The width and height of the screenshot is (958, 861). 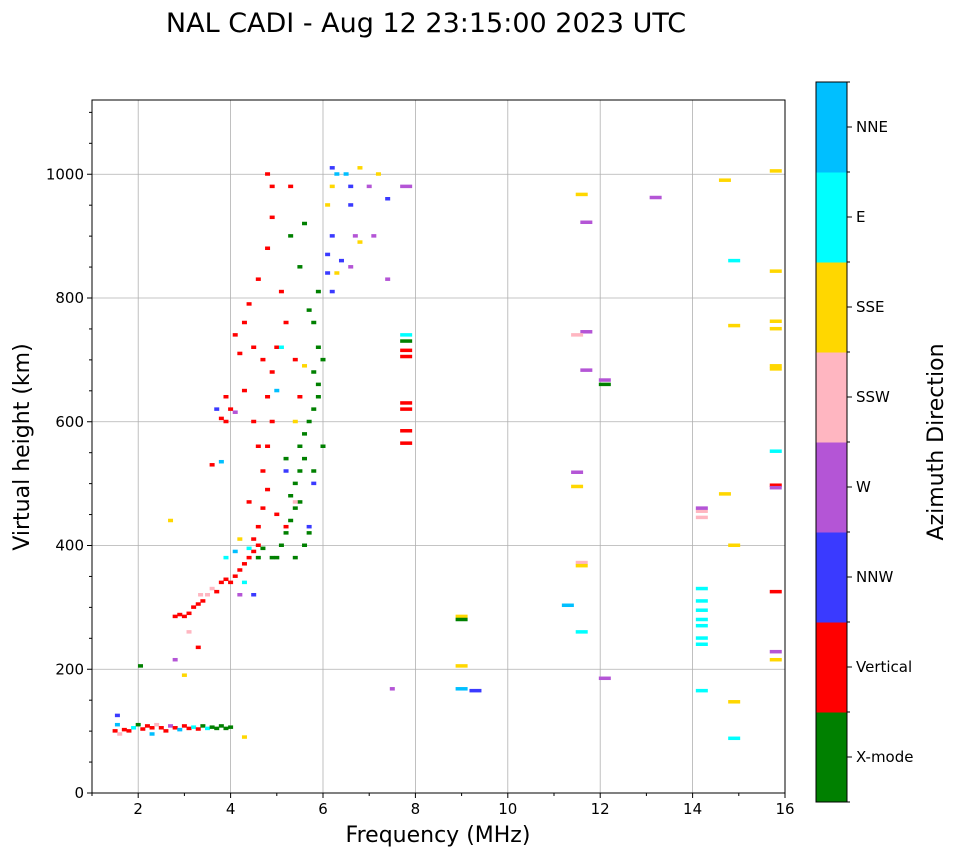 I want to click on x-axis-label: Frequency (MHz), so click(x=438, y=835).